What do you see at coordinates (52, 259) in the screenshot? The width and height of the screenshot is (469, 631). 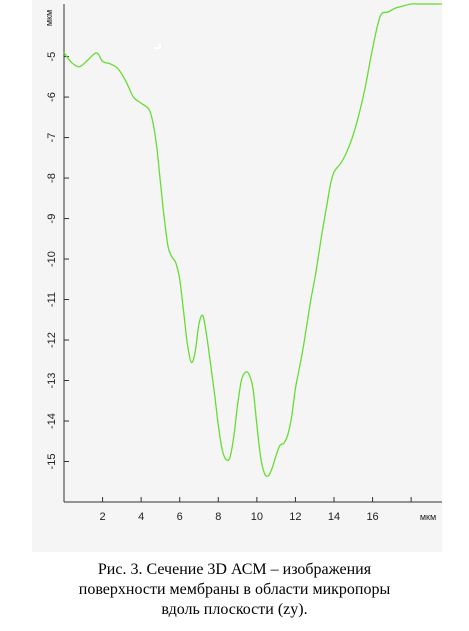 I see `y-tick-label: -10` at bounding box center [52, 259].